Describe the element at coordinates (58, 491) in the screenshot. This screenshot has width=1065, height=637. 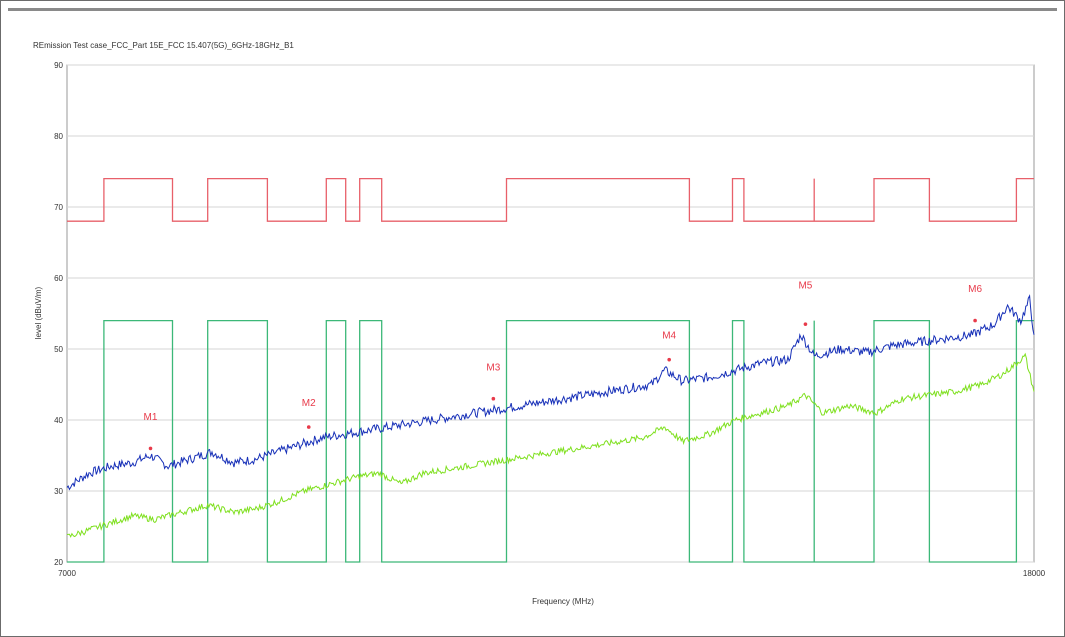
I see `y-tick-label: 30` at that location.